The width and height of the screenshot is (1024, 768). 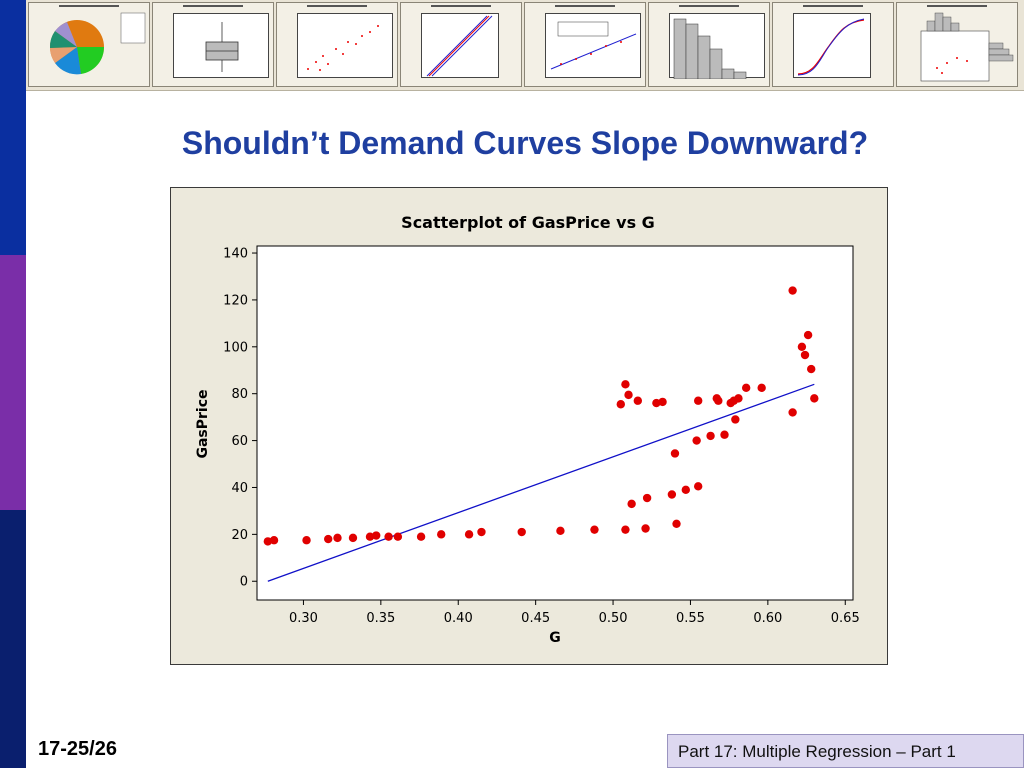 What do you see at coordinates (239, 441) in the screenshot?
I see `y-tick-label: 60` at bounding box center [239, 441].